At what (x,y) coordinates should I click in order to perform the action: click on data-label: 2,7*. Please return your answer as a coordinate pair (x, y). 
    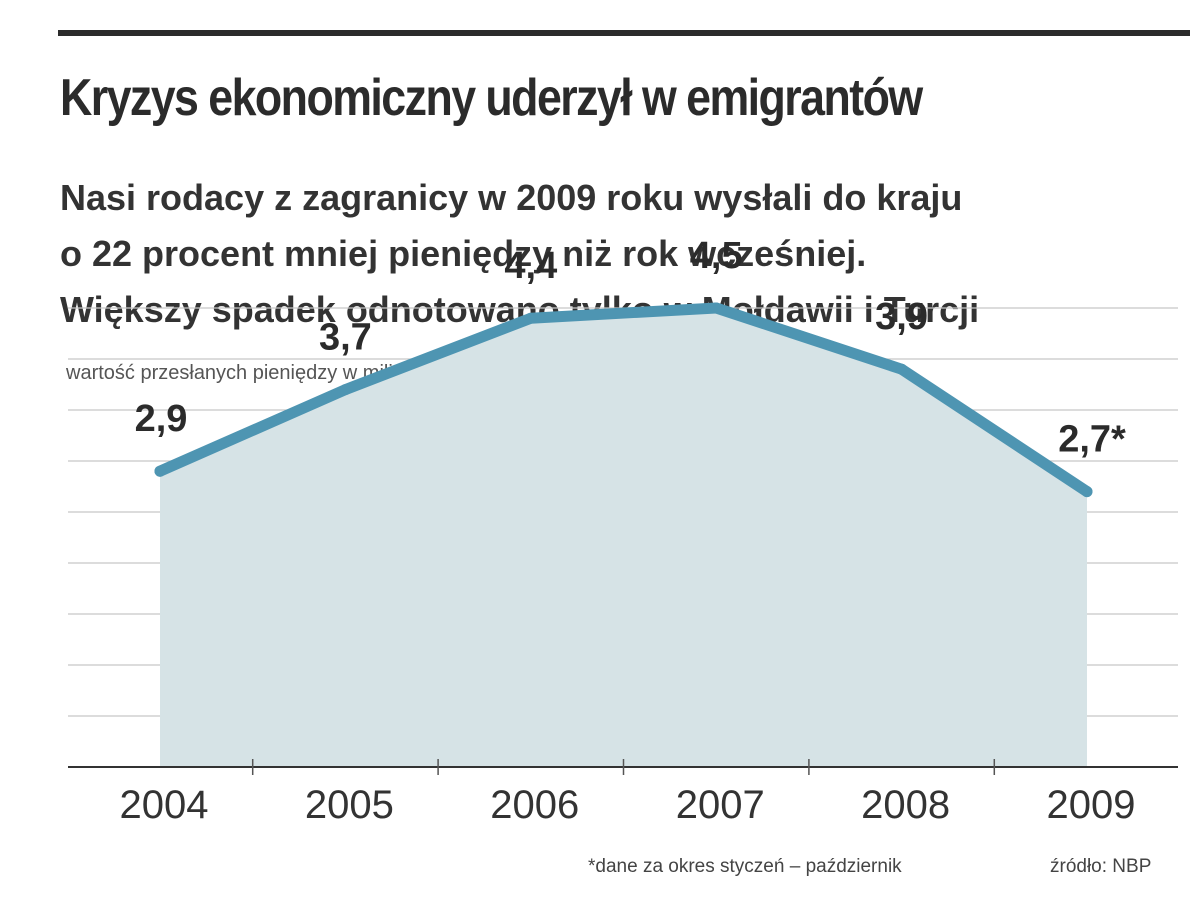
    Looking at the image, I should click on (1092, 440).